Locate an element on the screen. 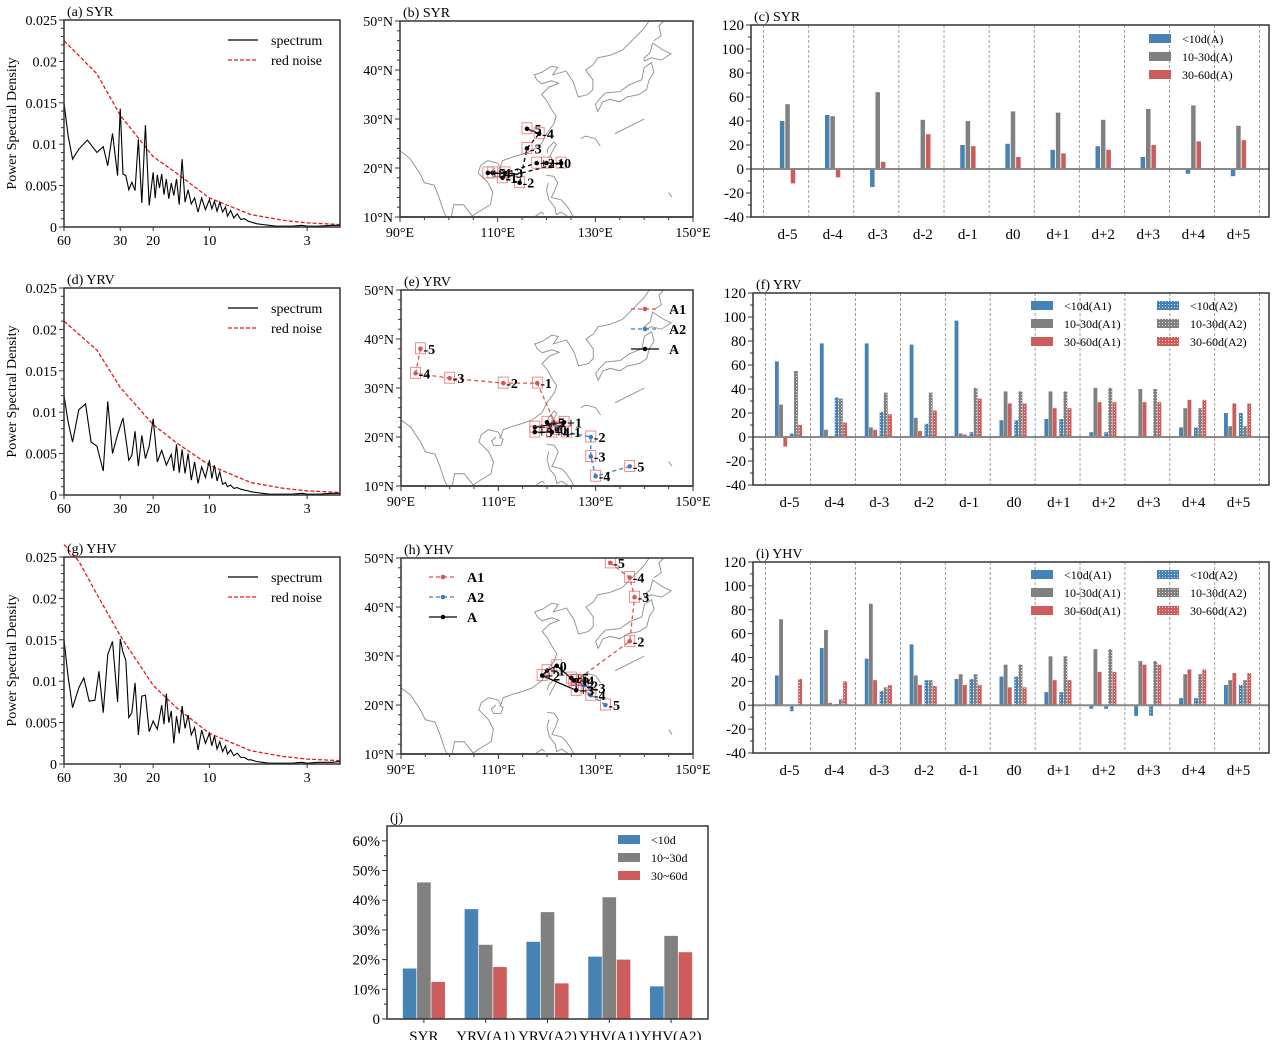 The height and width of the screenshot is (1040, 1273). x-tick-label: d+5 is located at coordinates (1238, 235).